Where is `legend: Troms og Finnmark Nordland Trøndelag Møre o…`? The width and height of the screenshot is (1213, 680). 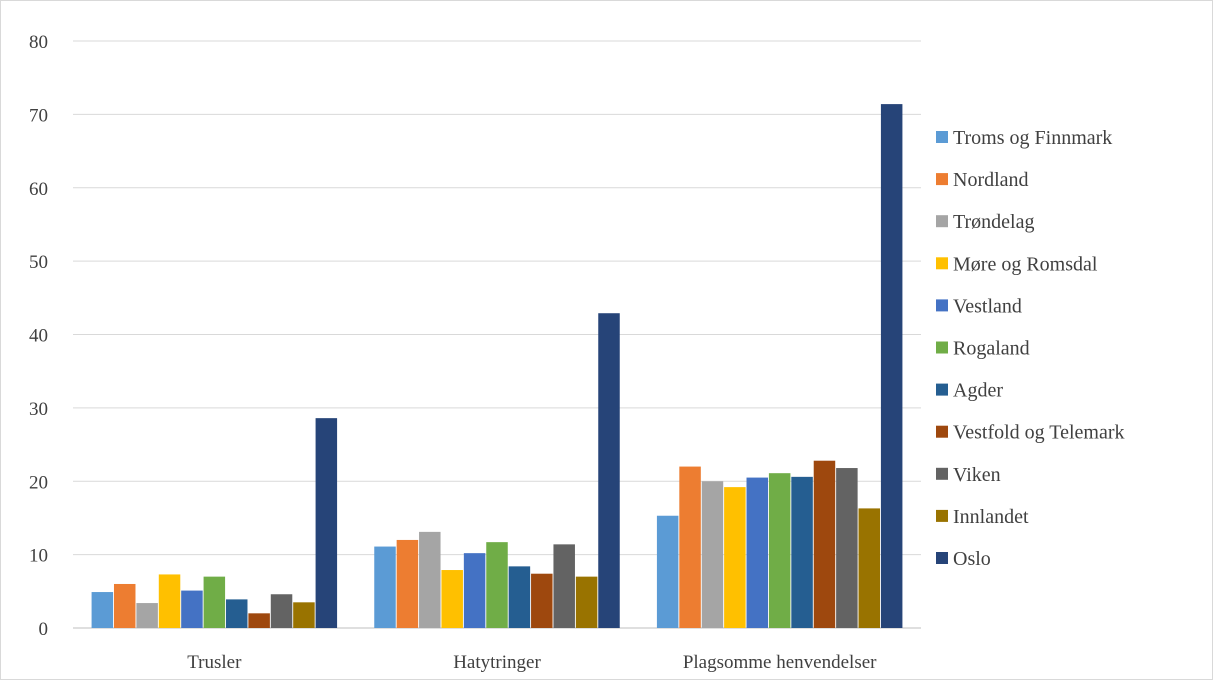
legend: Troms og Finnmark Nordland Trøndelag Møre o… is located at coordinates (1030, 348).